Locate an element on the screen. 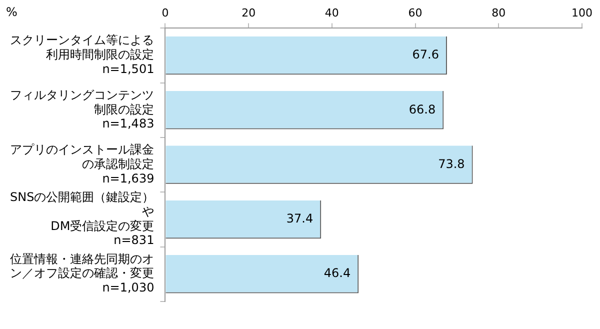  x-tick-label: 40 is located at coordinates (331, 13).